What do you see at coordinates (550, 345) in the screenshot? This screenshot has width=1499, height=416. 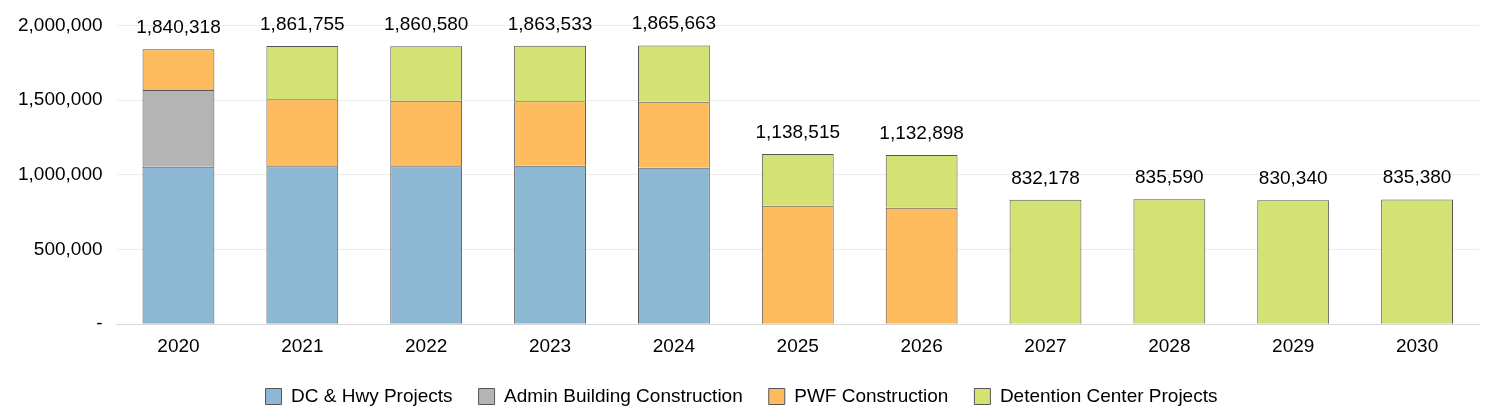 I see `x-tick-label: 2023` at bounding box center [550, 345].